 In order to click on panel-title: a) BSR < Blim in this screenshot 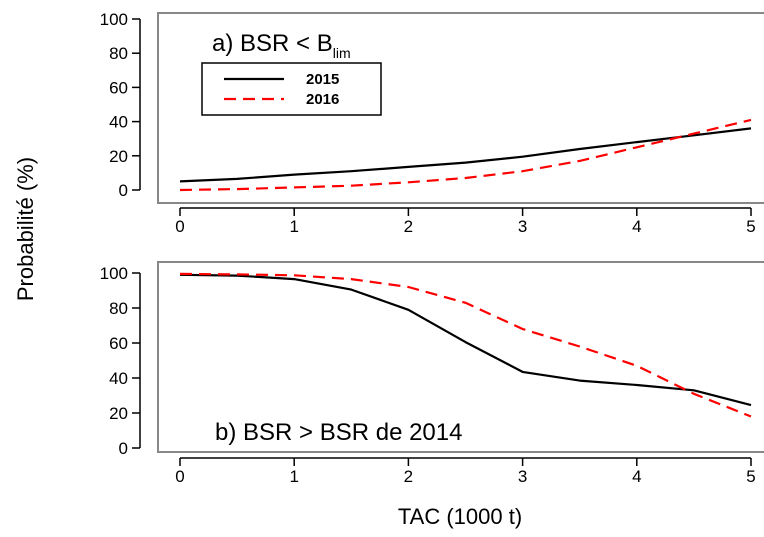, I will do `click(281, 45)`.